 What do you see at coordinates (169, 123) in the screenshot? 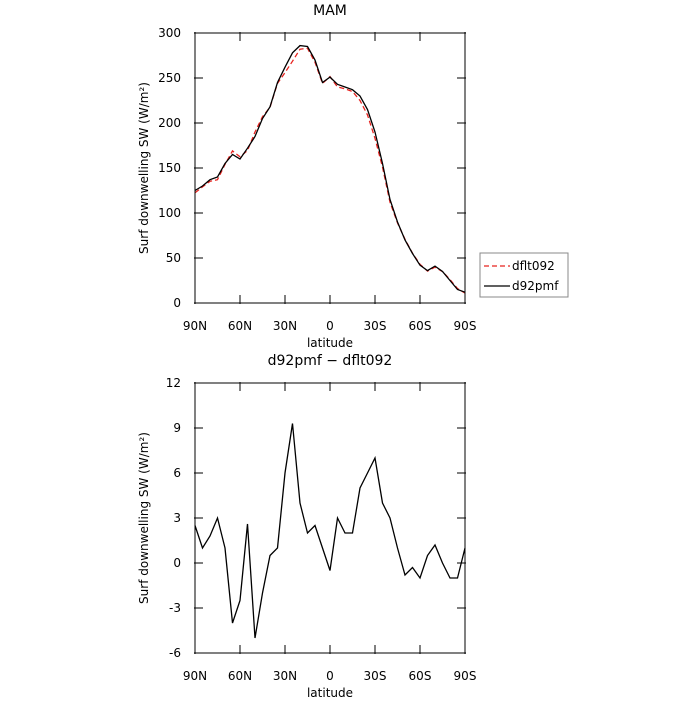
I see `y-tick-label: 200` at bounding box center [169, 123].